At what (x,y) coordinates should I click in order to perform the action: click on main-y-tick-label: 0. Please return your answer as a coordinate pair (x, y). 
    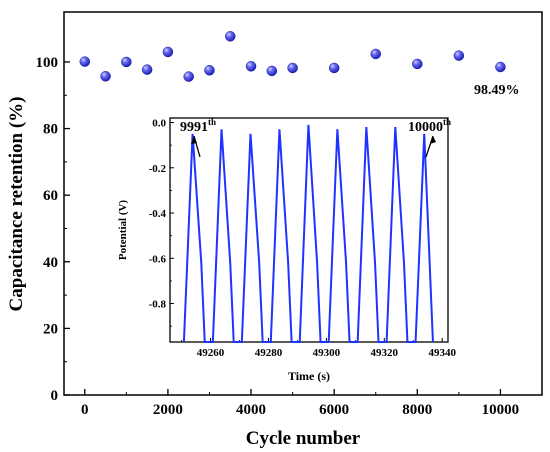
    Looking at the image, I should click on (55, 396).